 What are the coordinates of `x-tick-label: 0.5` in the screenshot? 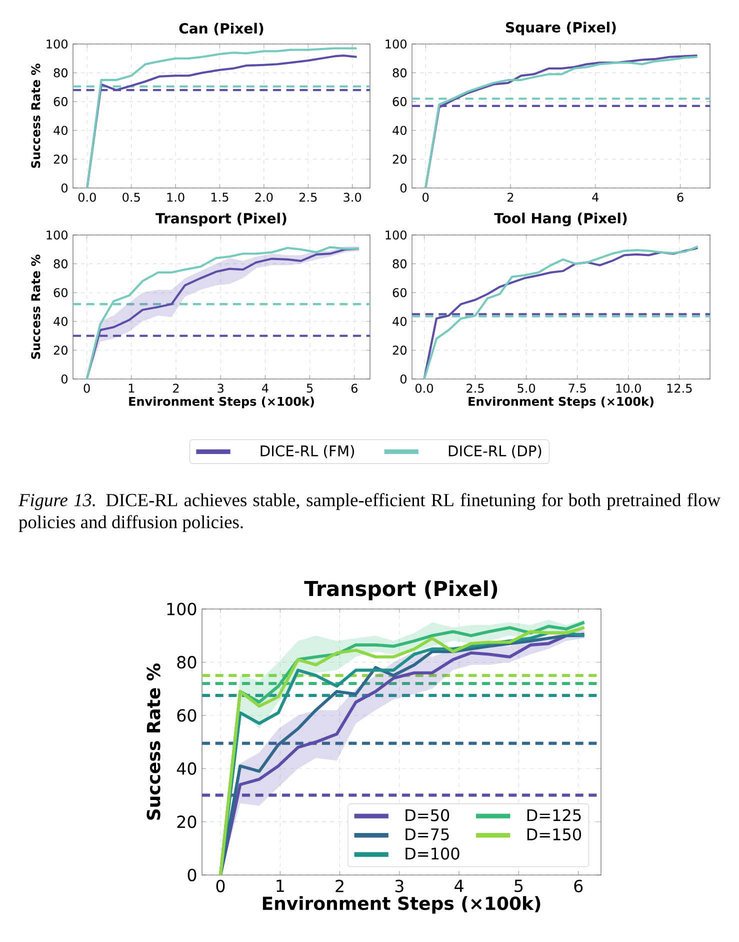 It's located at (131, 197).